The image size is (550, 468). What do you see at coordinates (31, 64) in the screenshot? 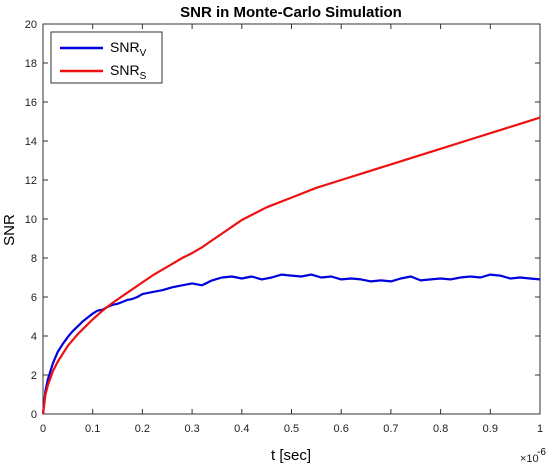
I see `y-tick-label: 18` at bounding box center [31, 64].